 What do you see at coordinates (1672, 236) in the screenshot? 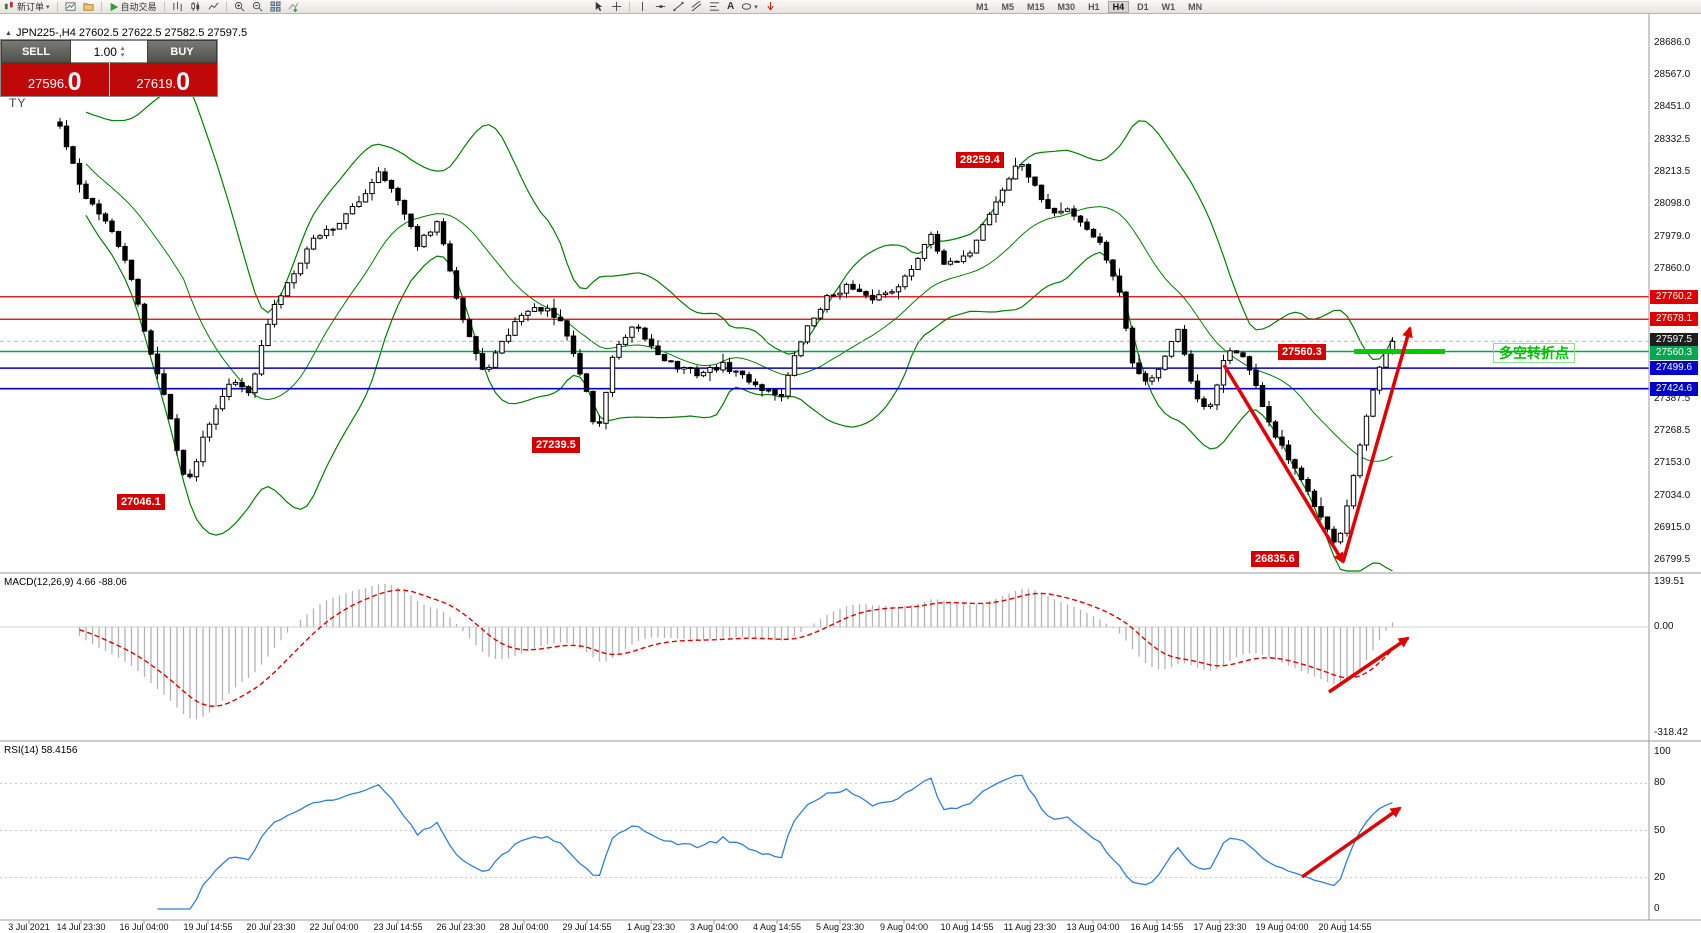
I see `price-axis-label: 27979.0` at bounding box center [1672, 236].